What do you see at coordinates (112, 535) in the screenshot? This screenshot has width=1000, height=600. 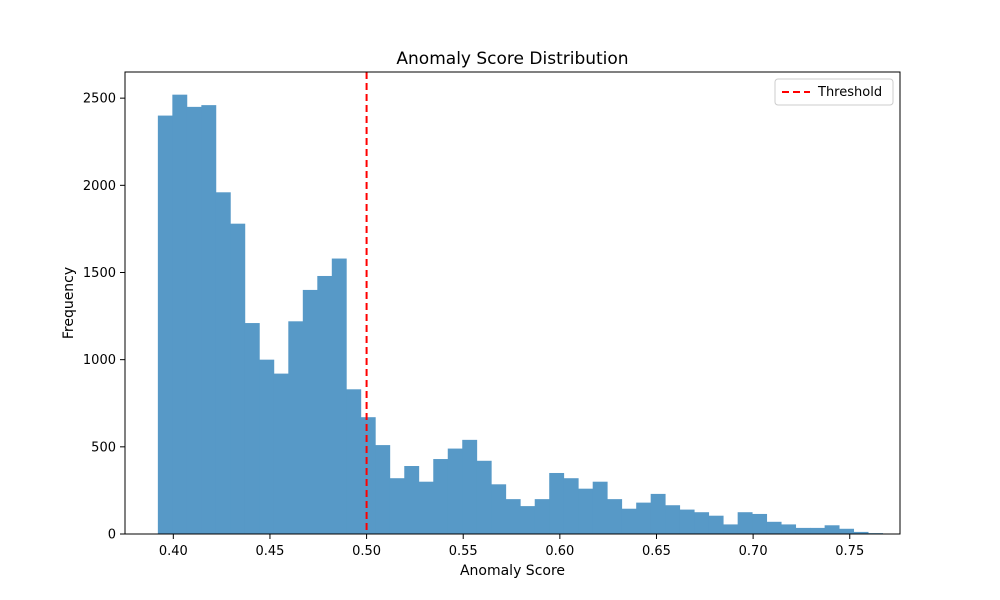 I see `y-tick-label: 0` at bounding box center [112, 535].